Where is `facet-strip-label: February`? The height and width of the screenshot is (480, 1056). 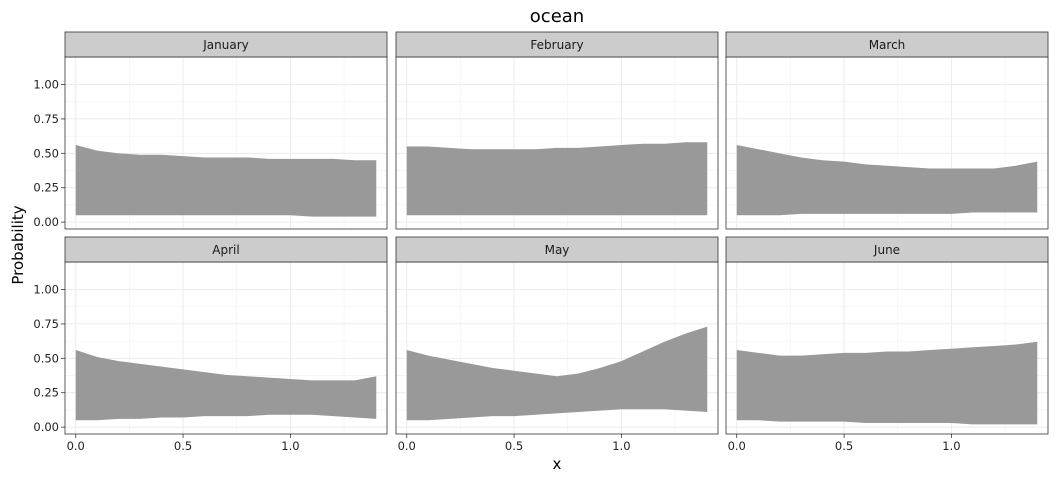 facet-strip-label: February is located at coordinates (556, 45).